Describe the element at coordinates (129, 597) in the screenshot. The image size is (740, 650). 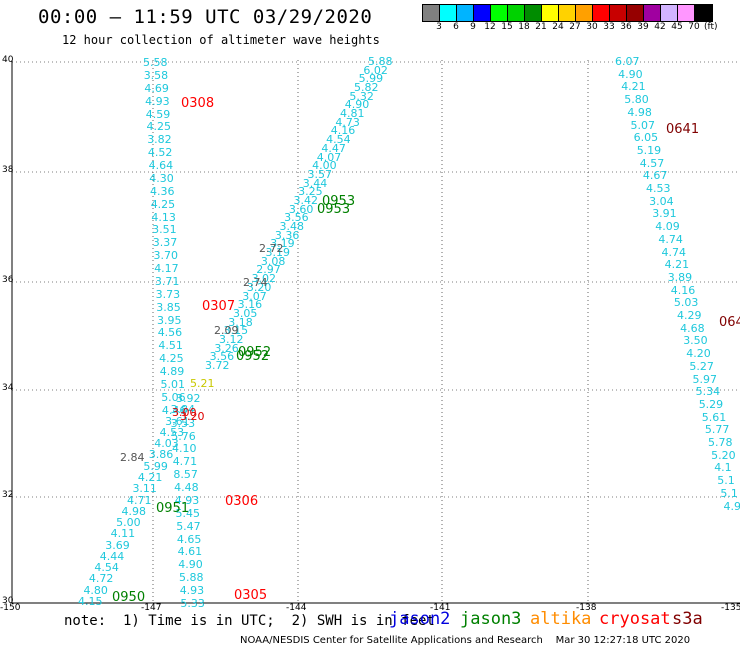
I see `pass-time-label: 0950` at that location.